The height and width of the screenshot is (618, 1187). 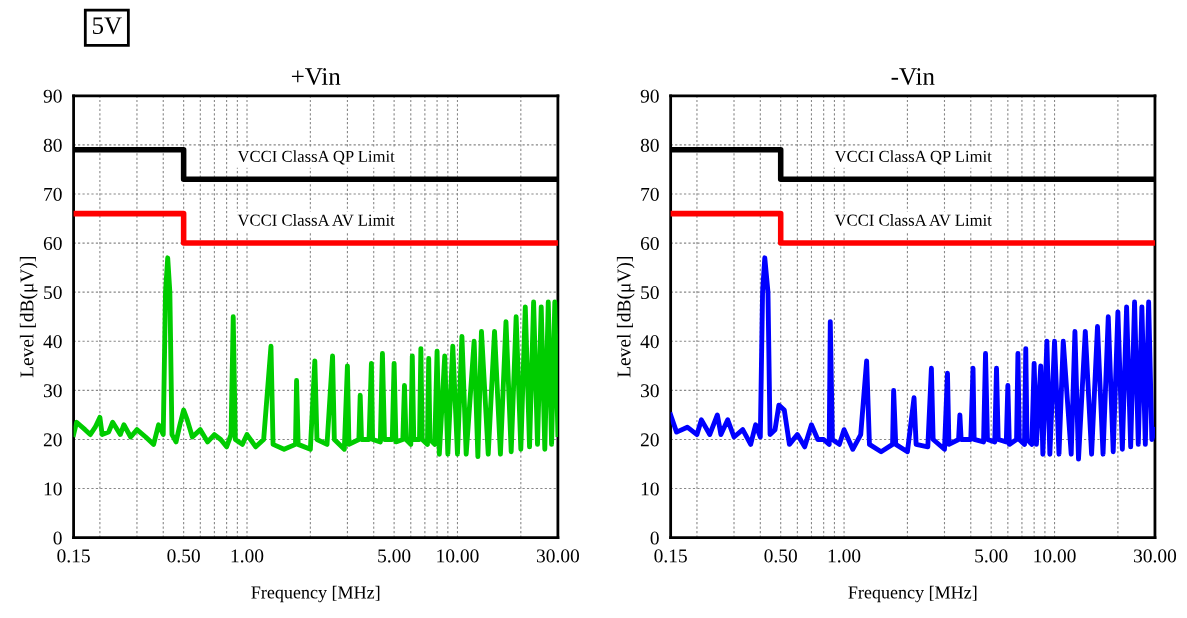 I want to click on text: 5V, so click(x=107, y=26).